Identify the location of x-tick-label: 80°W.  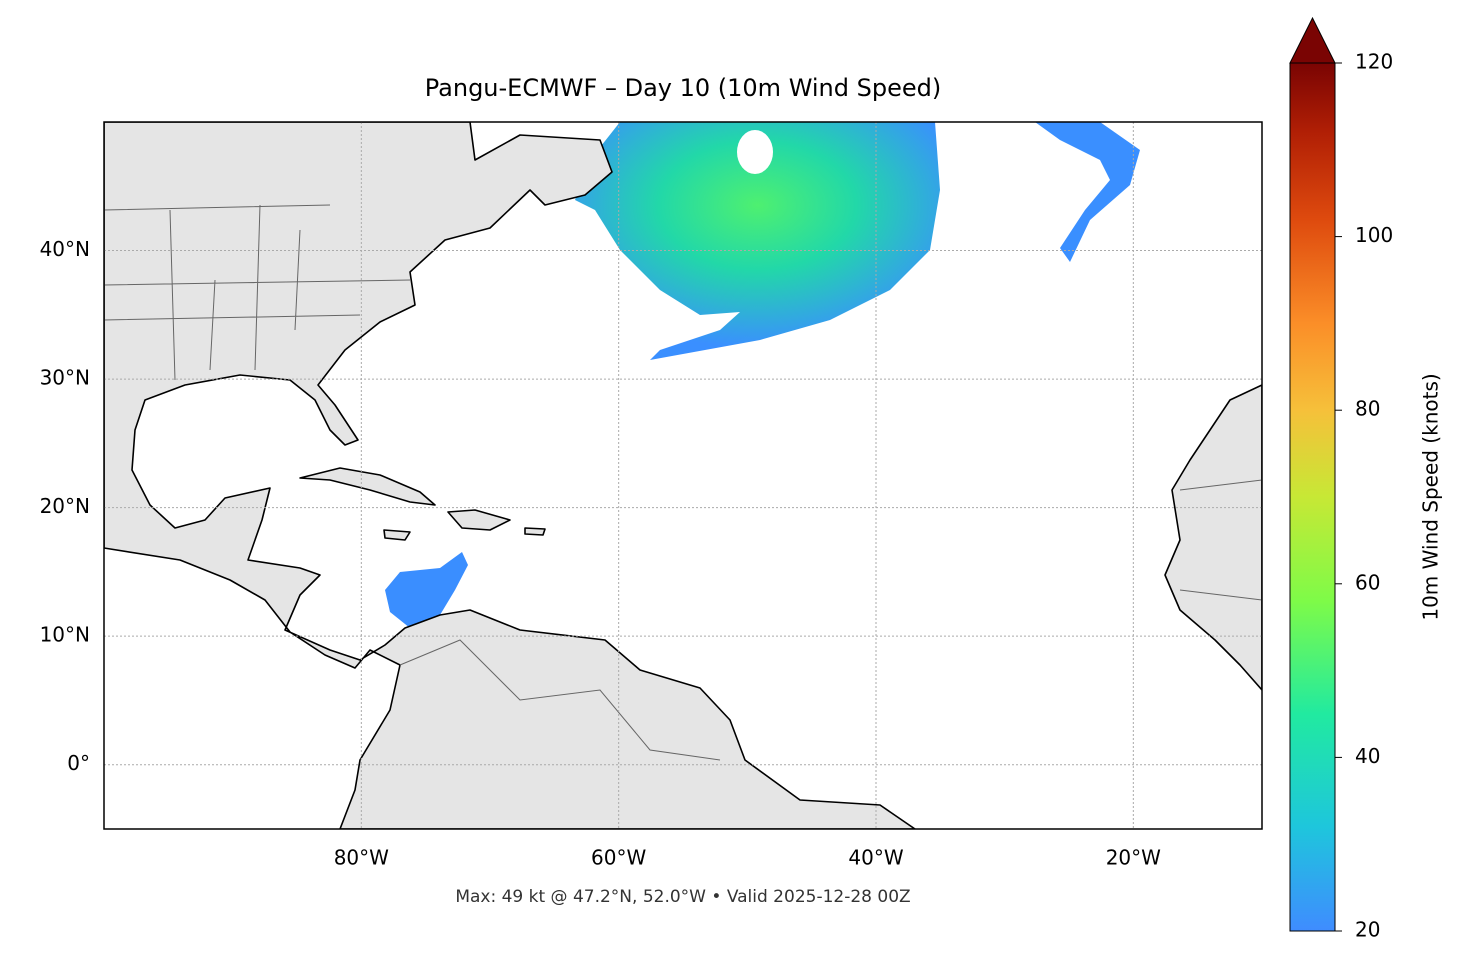
(361, 858).